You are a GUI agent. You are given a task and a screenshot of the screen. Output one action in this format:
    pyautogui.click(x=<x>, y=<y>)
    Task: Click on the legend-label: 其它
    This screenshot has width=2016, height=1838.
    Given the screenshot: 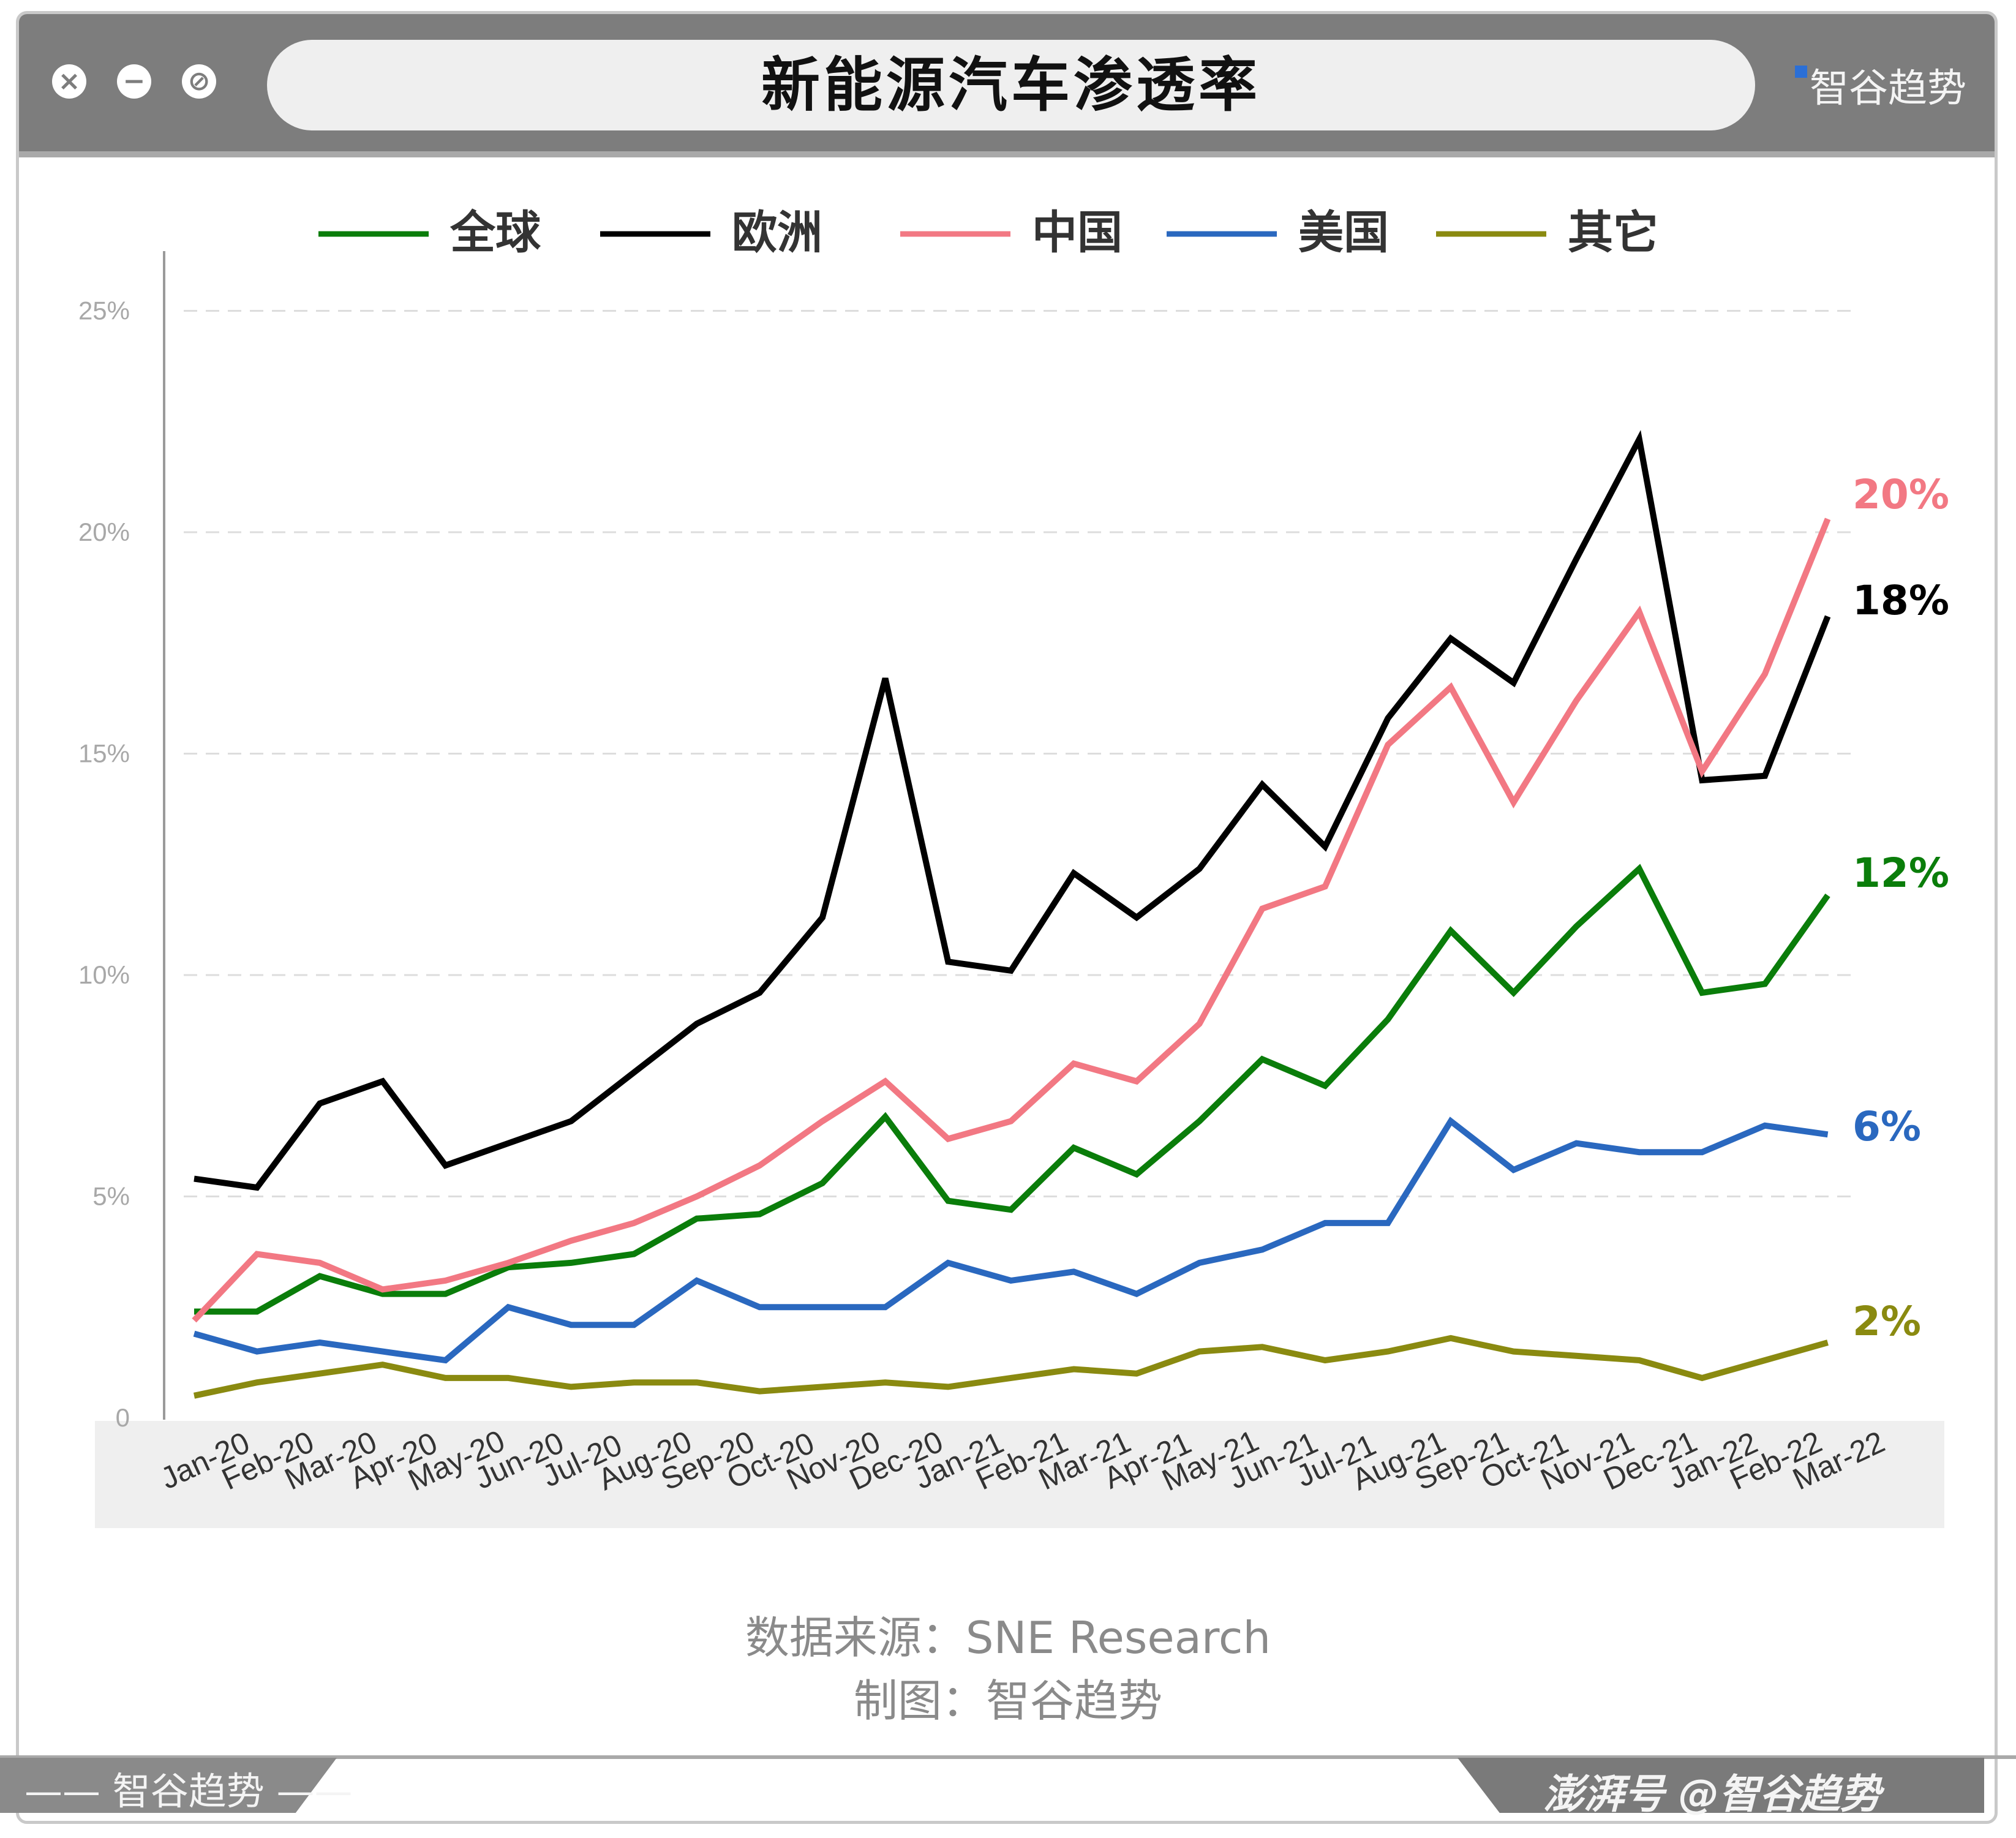 What is the action you would take?
    pyautogui.click(x=1613, y=233)
    